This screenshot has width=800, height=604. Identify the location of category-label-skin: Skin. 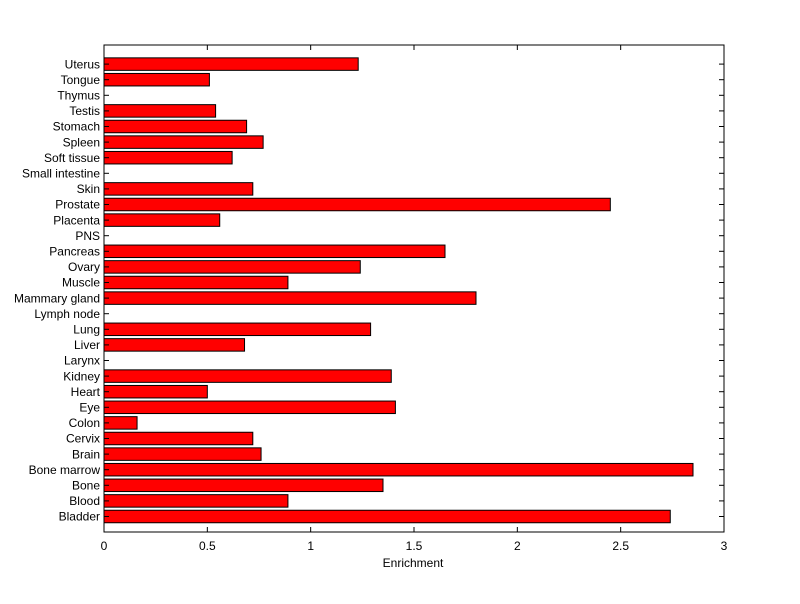
(88, 189).